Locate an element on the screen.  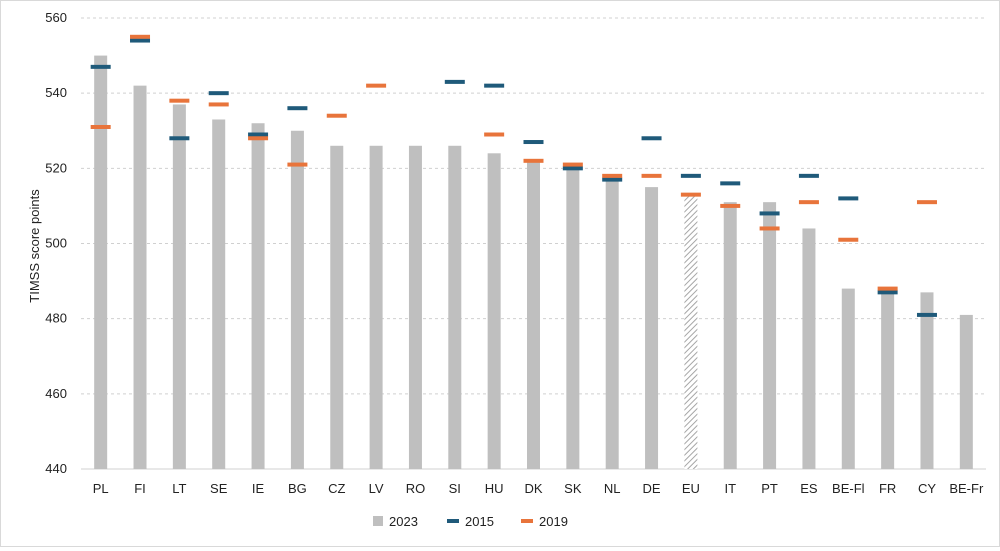
marker-2019-pt is located at coordinates (769, 228).